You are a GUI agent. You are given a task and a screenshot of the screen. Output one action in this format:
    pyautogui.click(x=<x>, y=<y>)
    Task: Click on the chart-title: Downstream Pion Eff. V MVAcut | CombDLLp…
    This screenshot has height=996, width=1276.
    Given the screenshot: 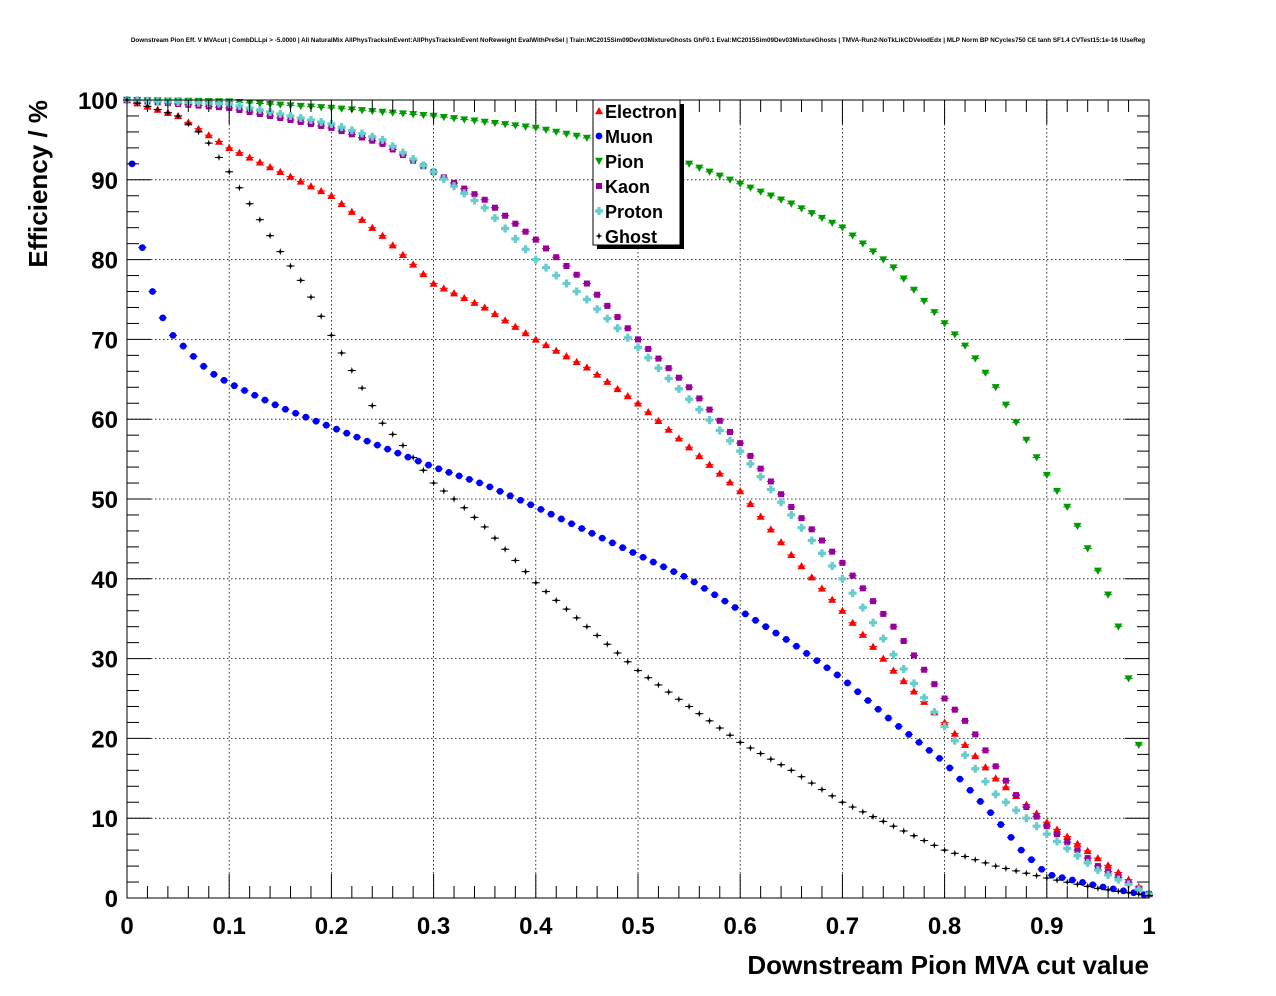 What is the action you would take?
    pyautogui.click(x=638, y=40)
    